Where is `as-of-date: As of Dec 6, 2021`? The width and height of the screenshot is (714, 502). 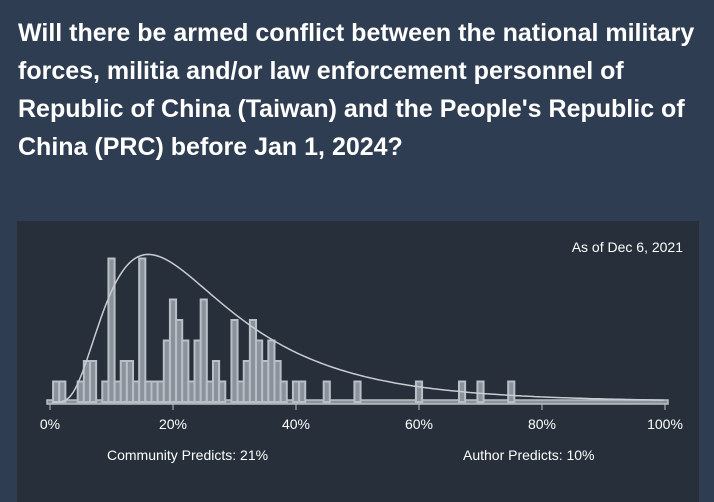 as-of-date: As of Dec 6, 2021 is located at coordinates (627, 247).